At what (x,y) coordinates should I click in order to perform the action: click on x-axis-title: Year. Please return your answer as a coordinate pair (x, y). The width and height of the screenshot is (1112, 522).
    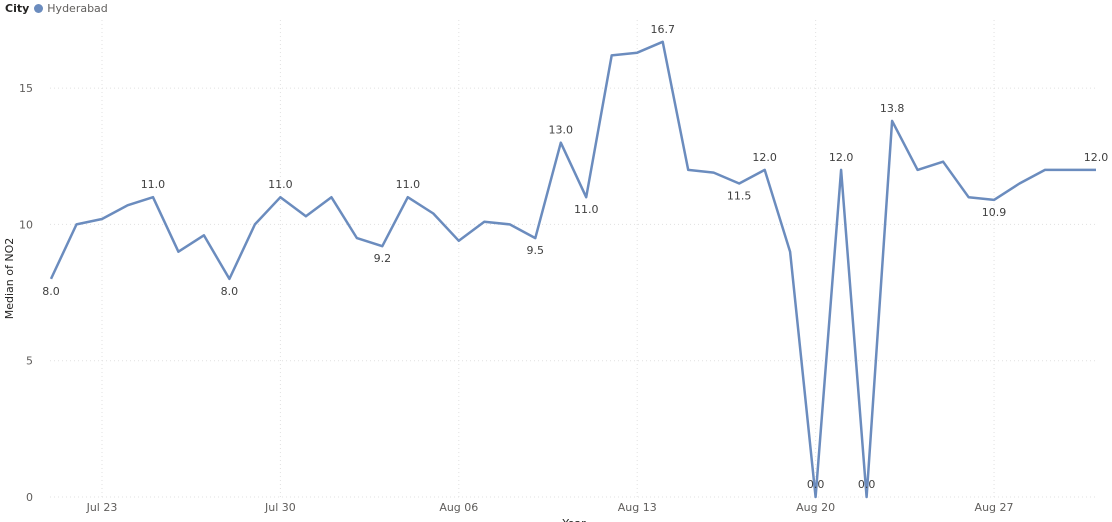
    Looking at the image, I should click on (573, 519).